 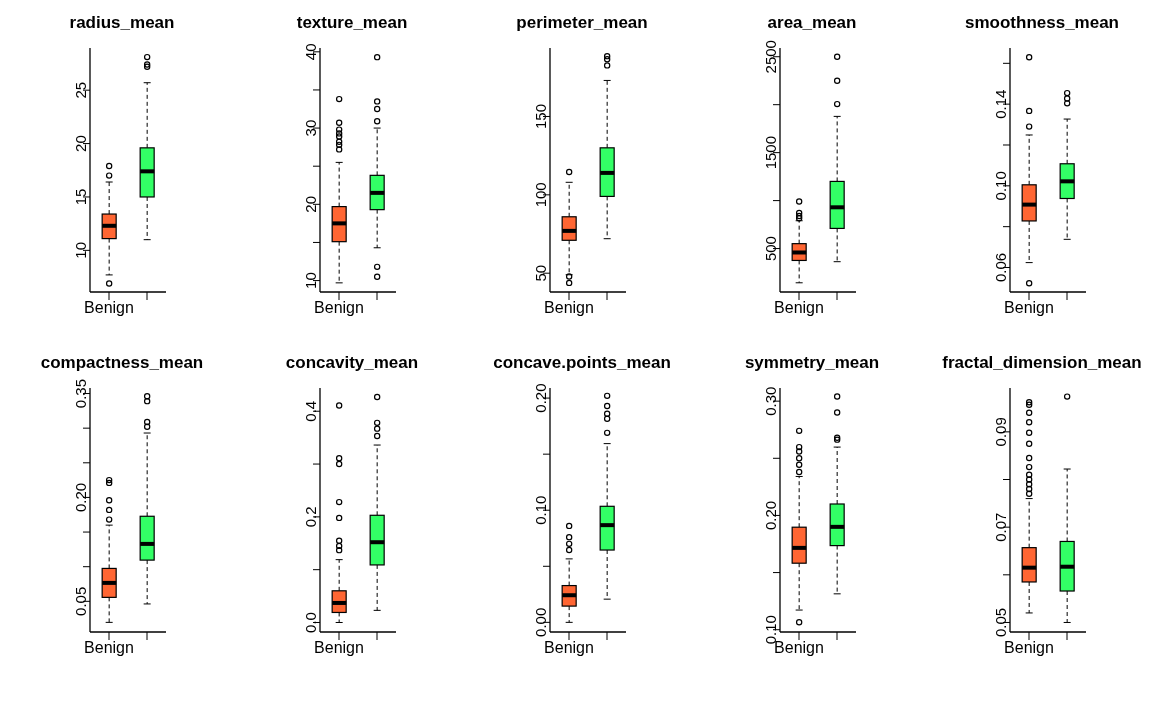 What do you see at coordinates (541, 273) in the screenshot?
I see `y-tick-label: 50` at bounding box center [541, 273].